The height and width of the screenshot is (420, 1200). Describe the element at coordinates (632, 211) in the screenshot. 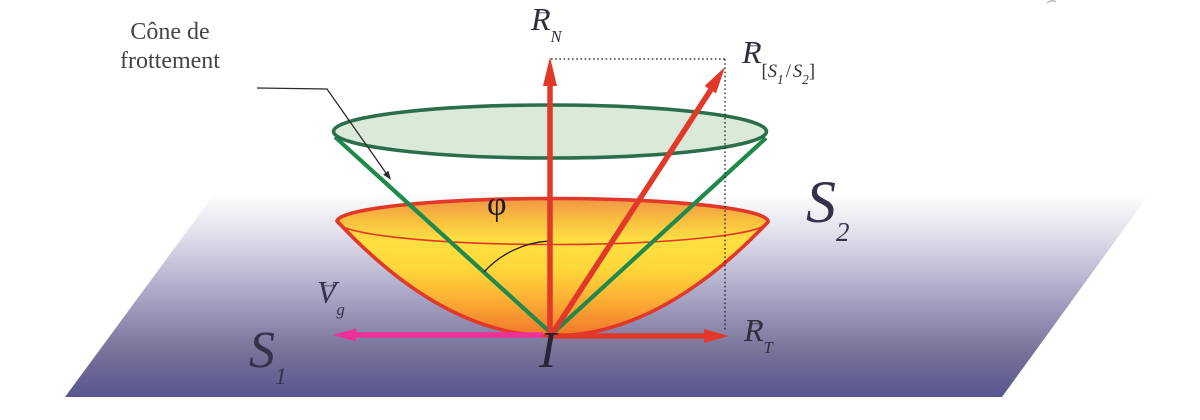

I see `rs1s2-vector-shaft` at that location.